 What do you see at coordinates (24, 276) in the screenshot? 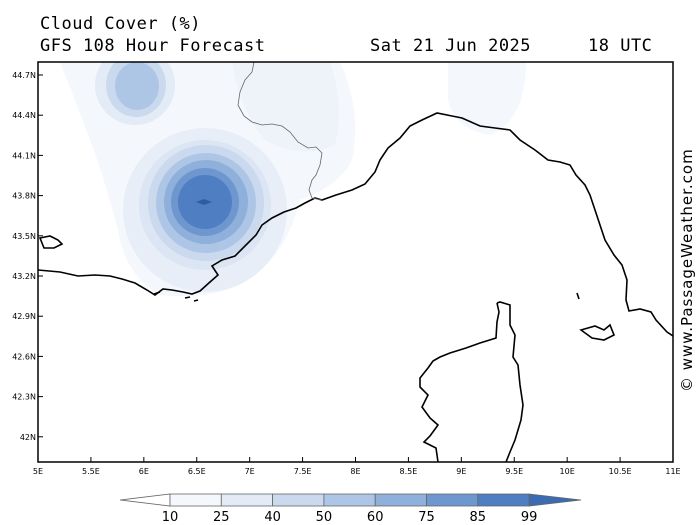
I see `y-tick-label: 43.2N` at bounding box center [24, 276].